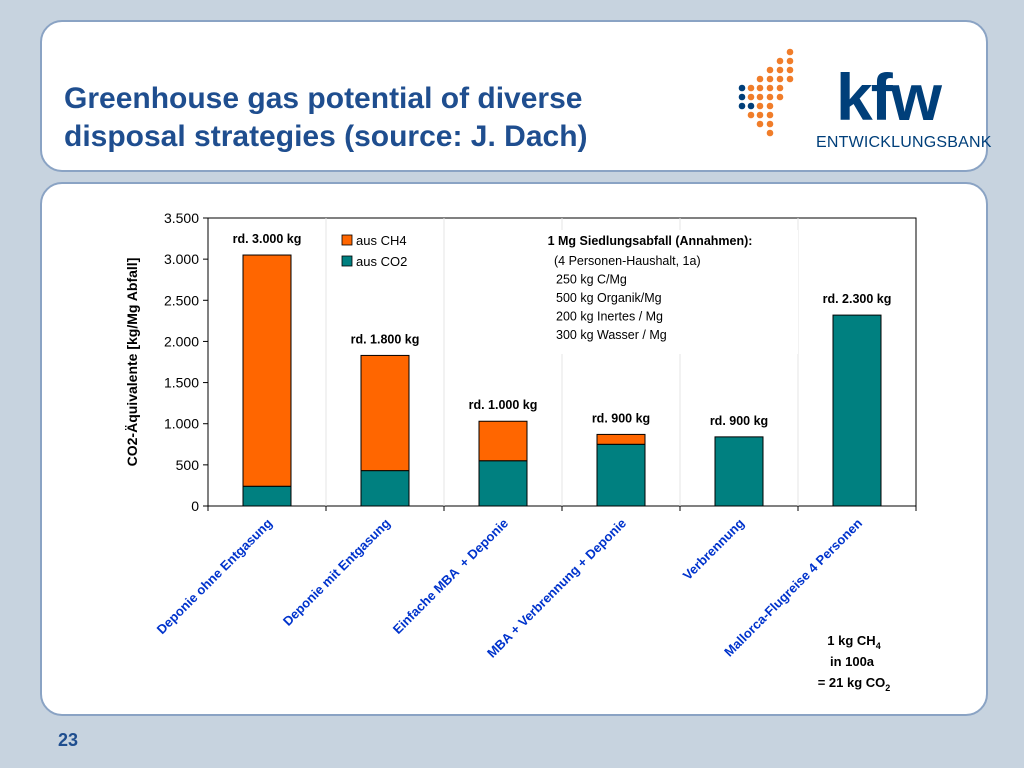 The height and width of the screenshot is (768, 1024). I want to click on legend-label: aus CO2, so click(381, 261).